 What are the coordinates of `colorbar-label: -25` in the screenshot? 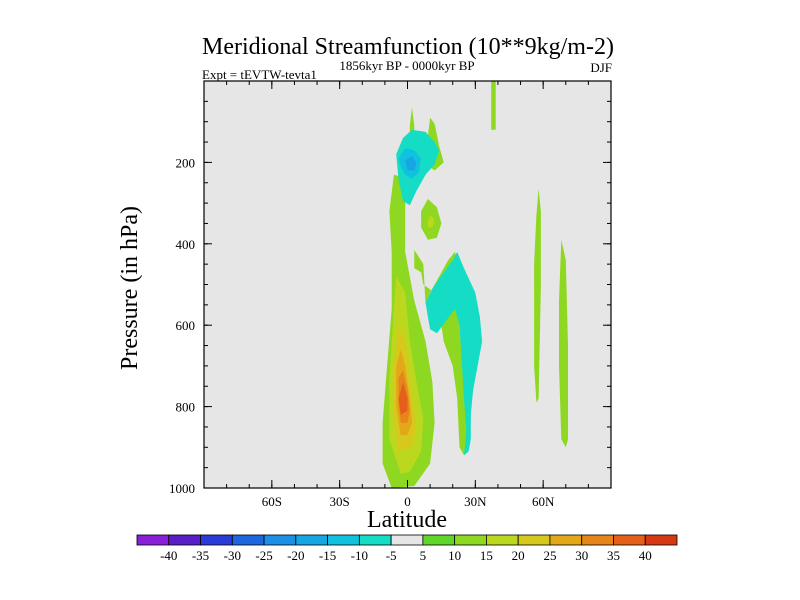 It's located at (263, 555).